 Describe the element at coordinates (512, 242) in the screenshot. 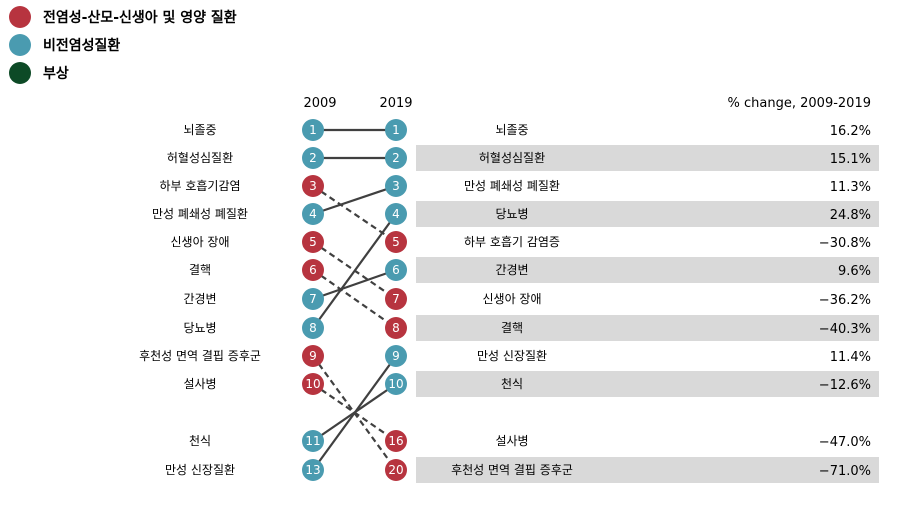

I see `cause-label-2019: 하부 호흡기 감염증` at that location.